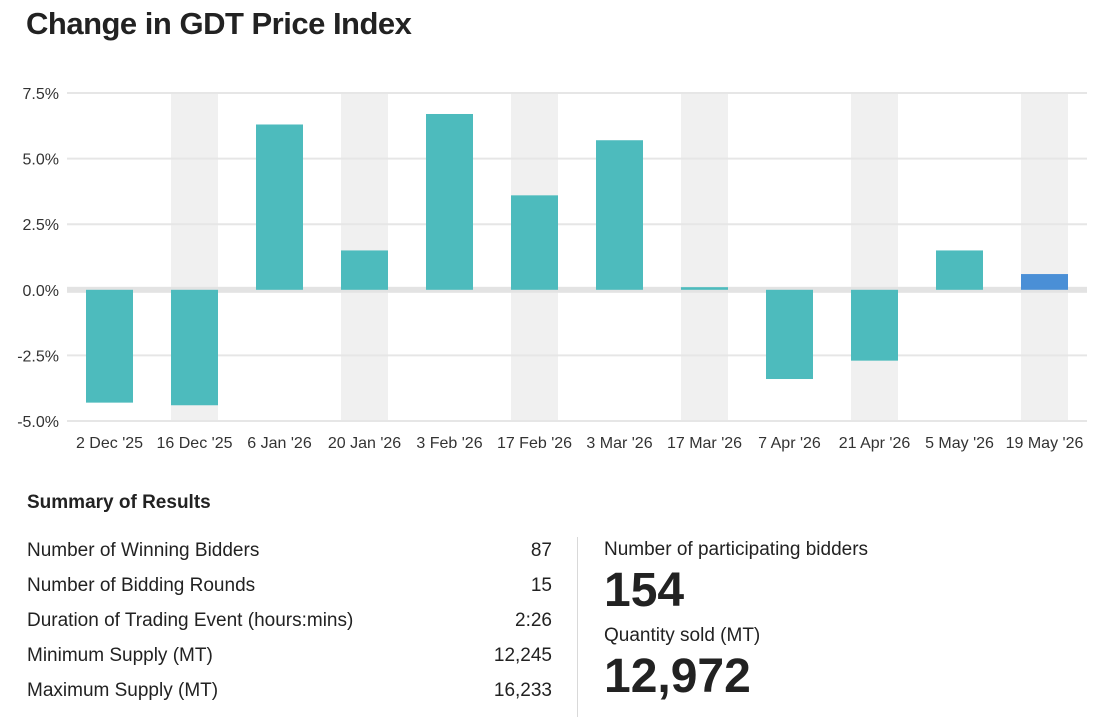  I want to click on summary-row-value: 87, so click(541, 550).